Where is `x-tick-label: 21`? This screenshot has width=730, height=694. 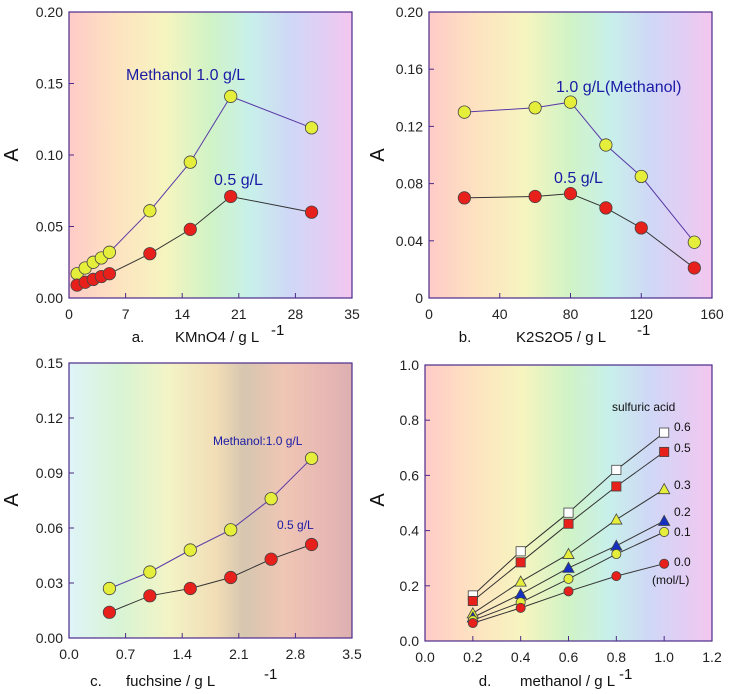
x-tick-label: 21 is located at coordinates (239, 314).